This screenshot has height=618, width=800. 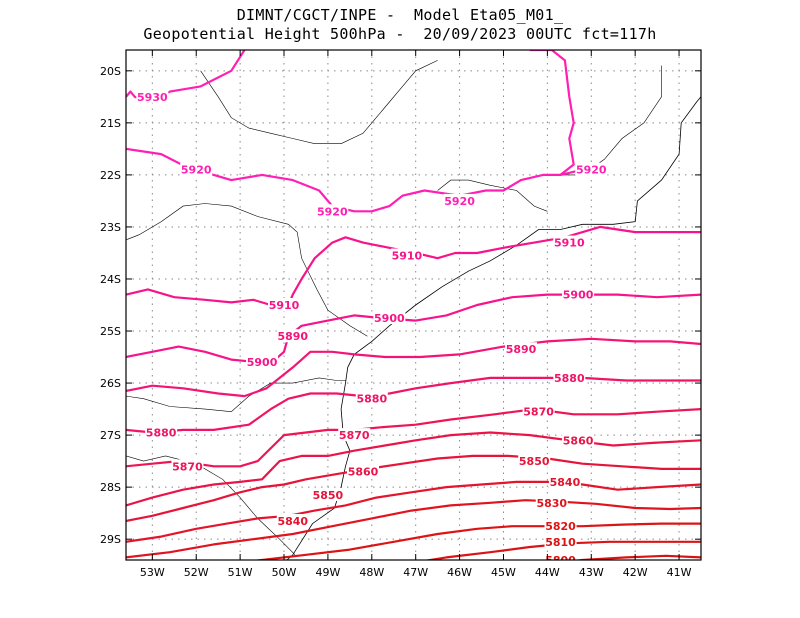 I want to click on lat-tick-label: 24S, so click(x=110, y=279).